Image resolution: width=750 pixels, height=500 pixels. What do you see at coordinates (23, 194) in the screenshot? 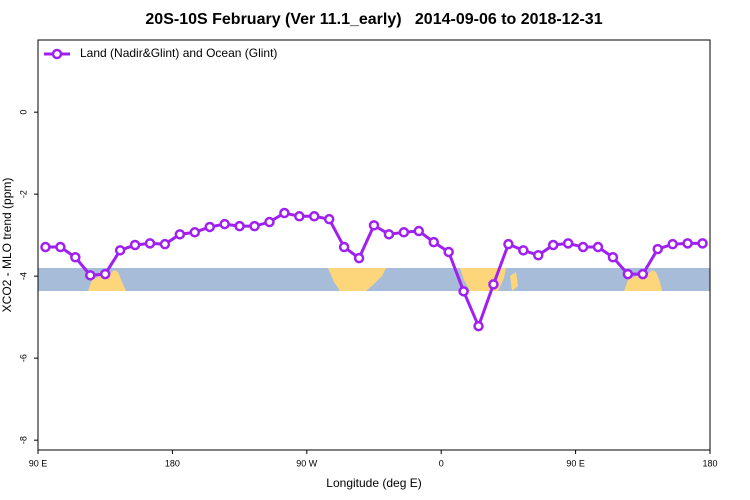
I see `y-tick-label: -2` at bounding box center [23, 194].